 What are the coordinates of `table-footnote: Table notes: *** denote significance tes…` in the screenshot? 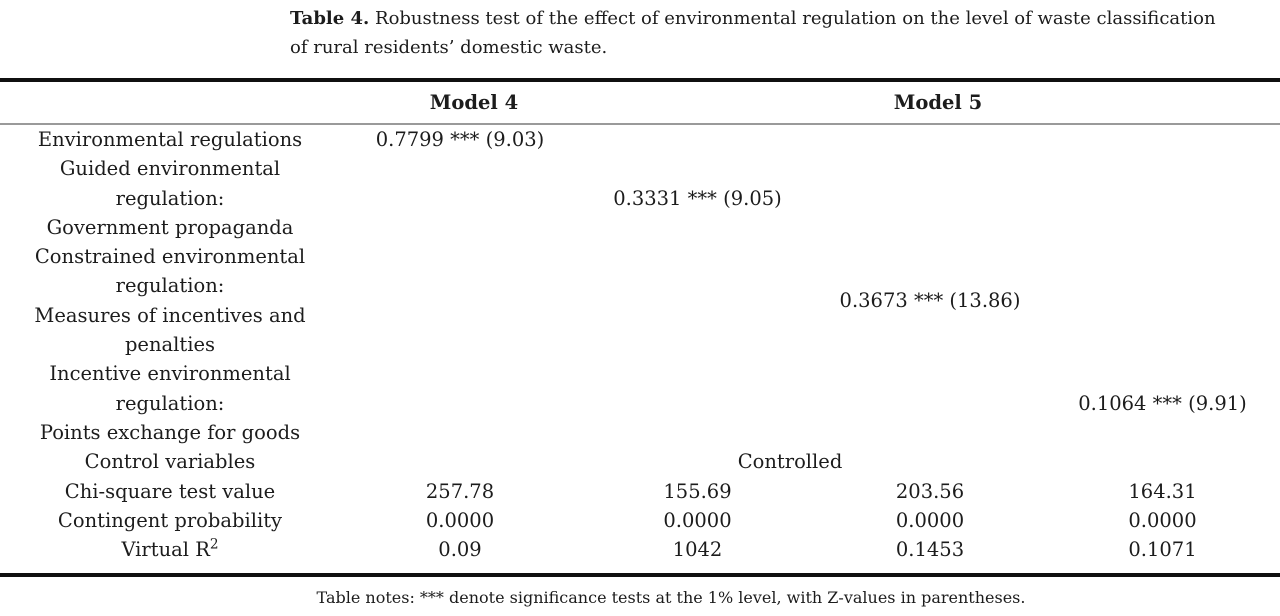 It's located at (671, 597).